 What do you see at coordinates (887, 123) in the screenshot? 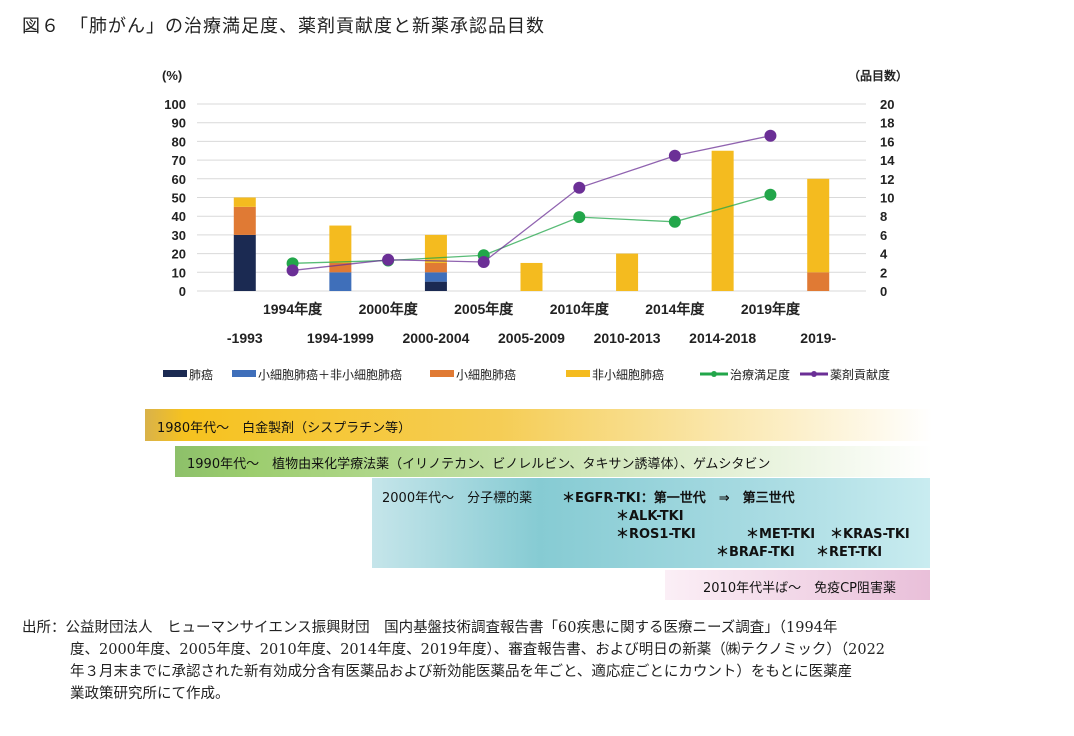
I see `right-tick-label: 18` at bounding box center [887, 123].